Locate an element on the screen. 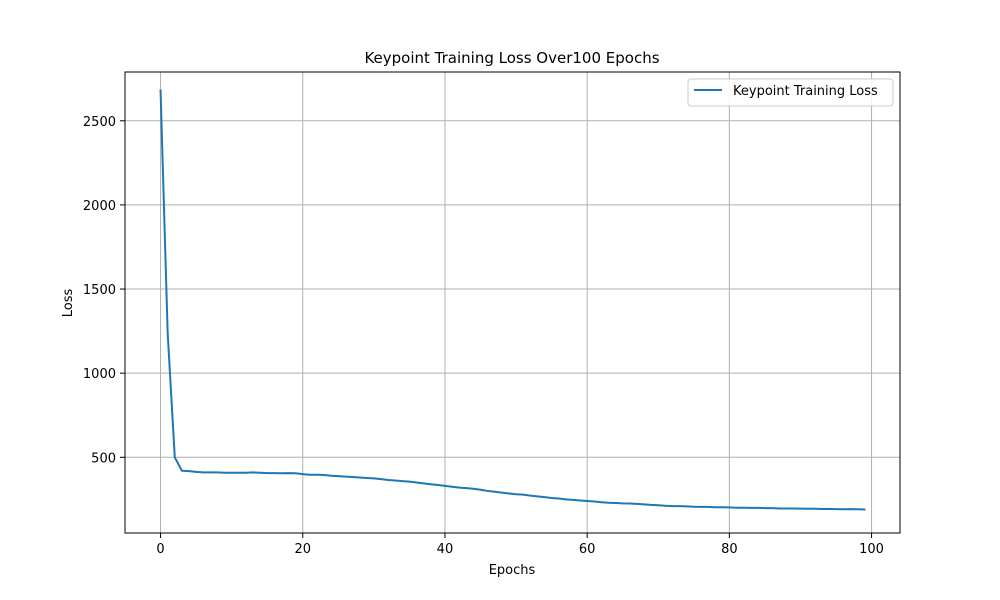  chart-title: Keypoint Training Loss Over100 Epochs is located at coordinates (511, 58).